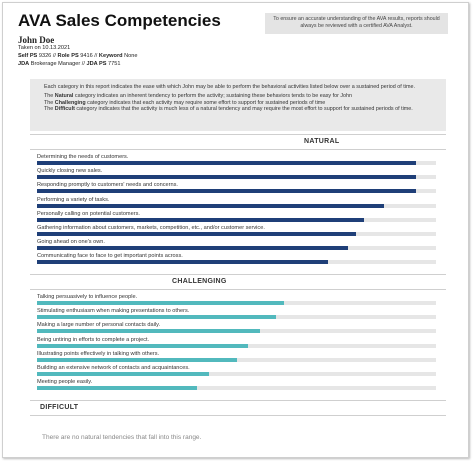 The width and height of the screenshot is (474, 461). What do you see at coordinates (68, 56) in the screenshot?
I see `label: Role PS` at bounding box center [68, 56].